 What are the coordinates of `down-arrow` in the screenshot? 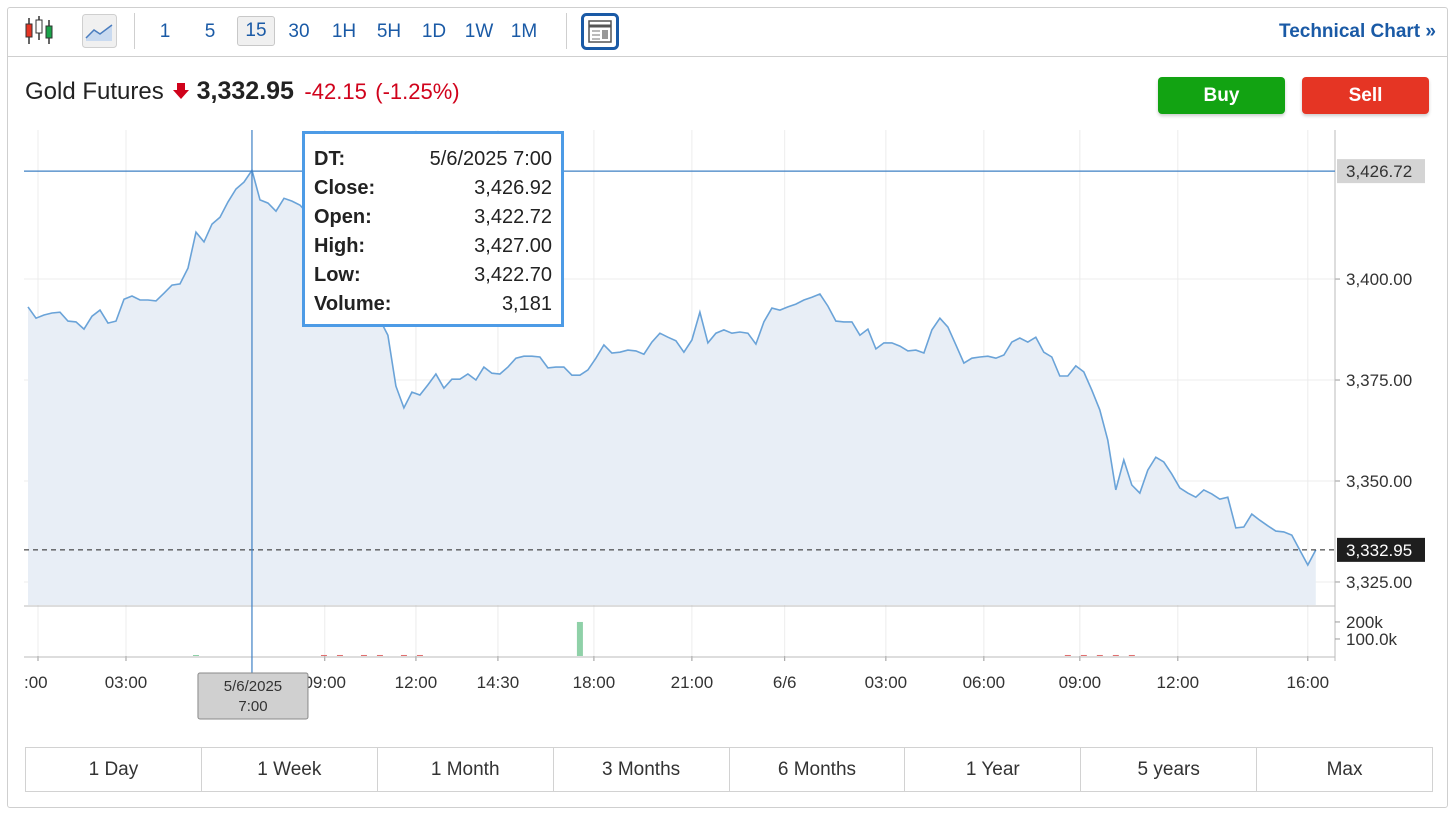 It's located at (181, 91).